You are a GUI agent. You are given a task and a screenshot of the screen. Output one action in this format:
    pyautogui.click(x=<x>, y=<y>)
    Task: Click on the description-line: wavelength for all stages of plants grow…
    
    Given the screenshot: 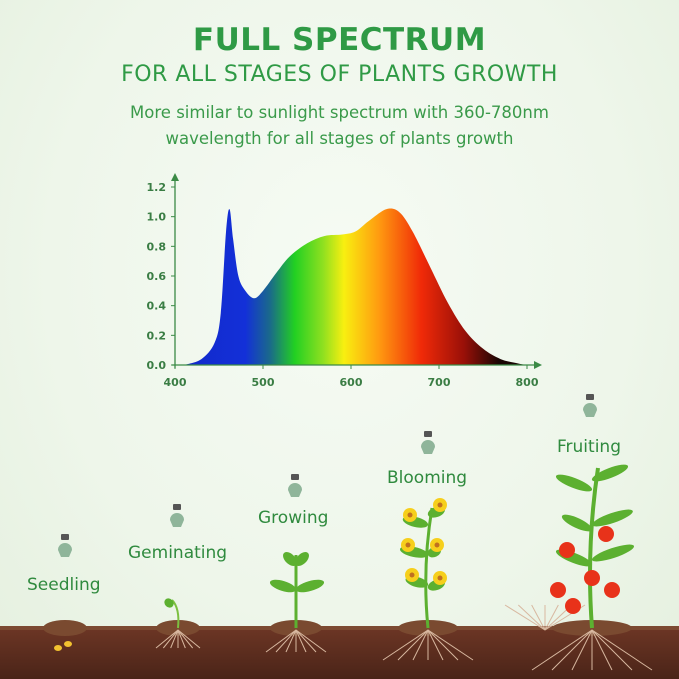 What is the action you would take?
    pyautogui.click(x=339, y=138)
    